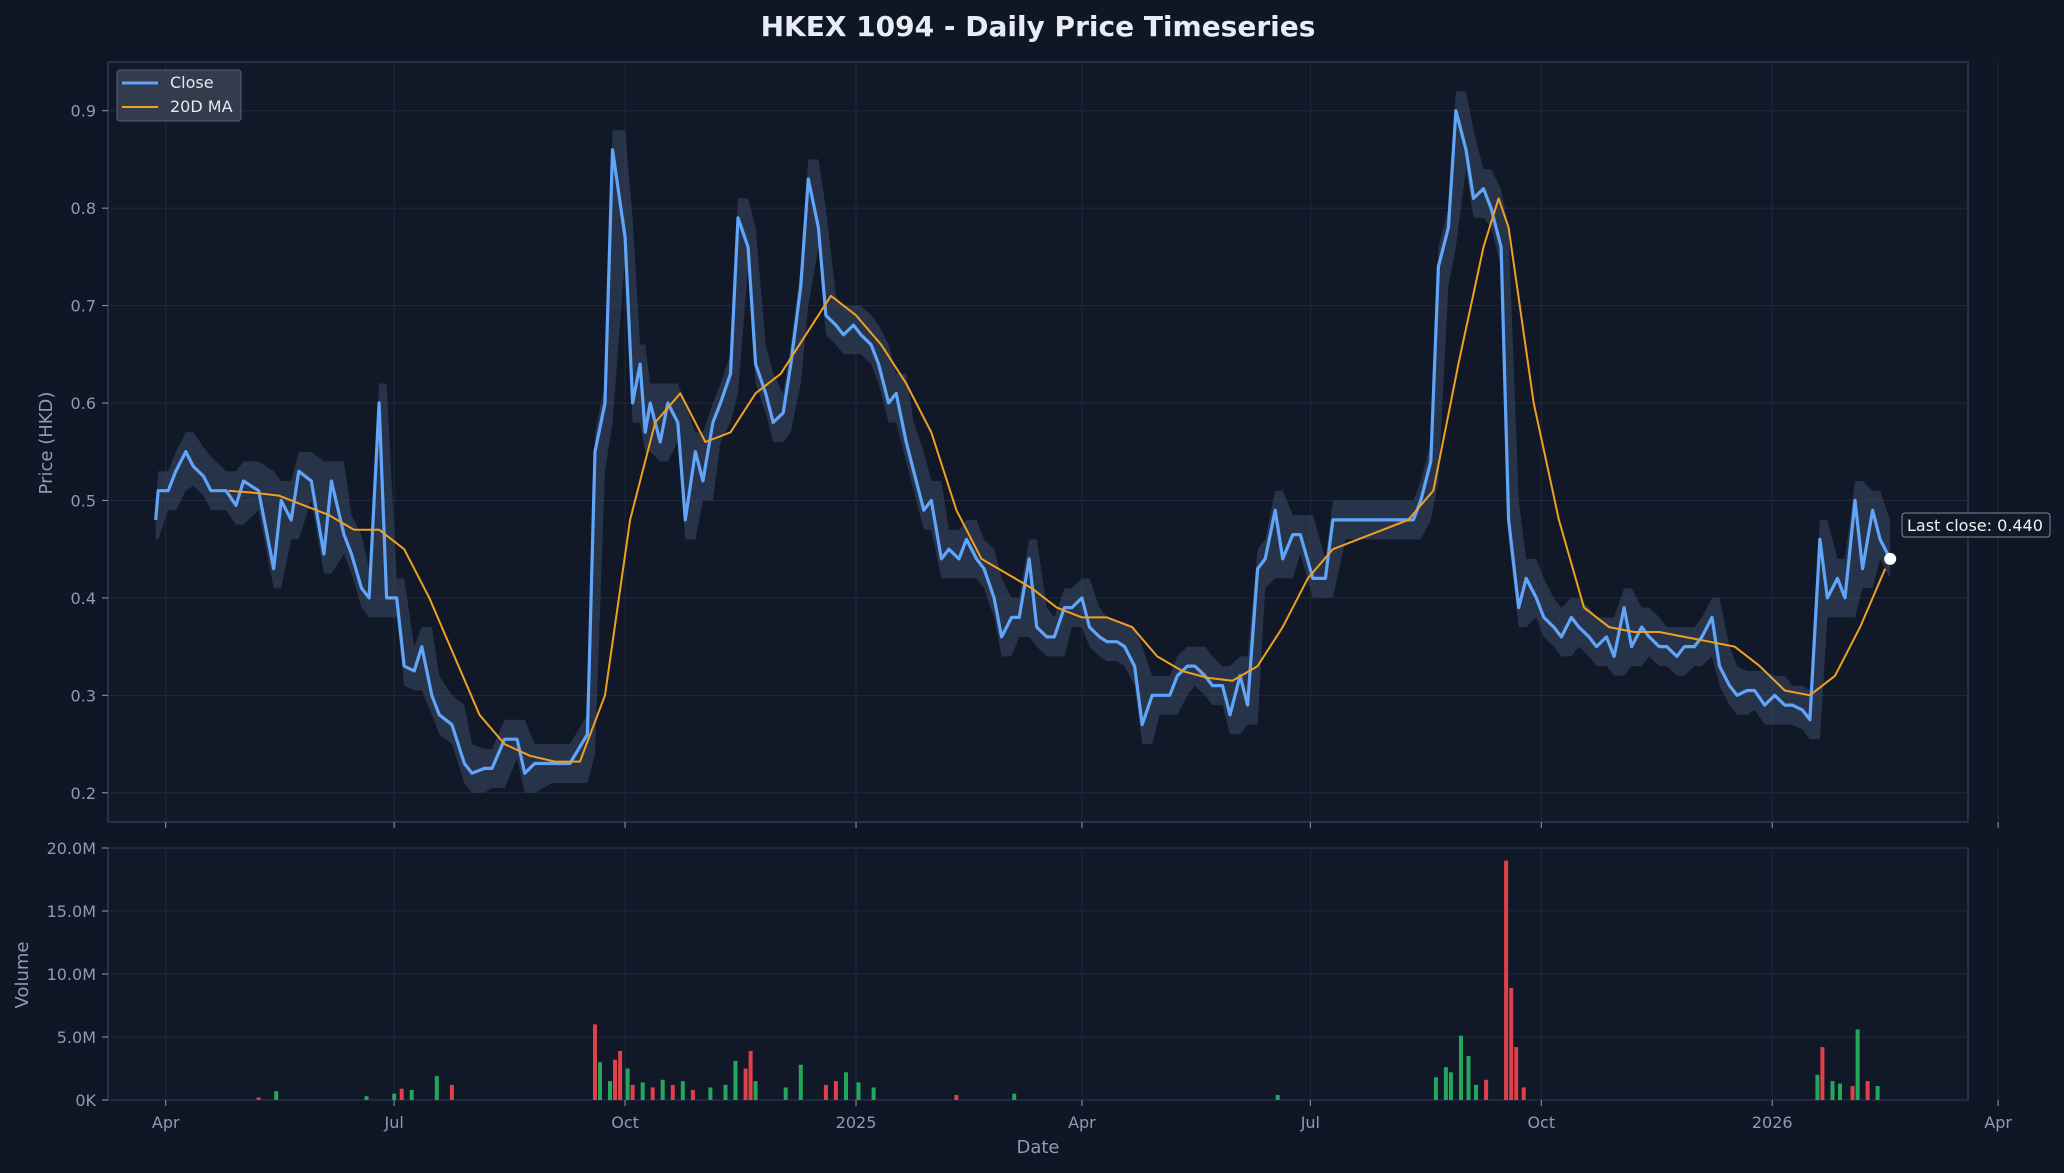 The width and height of the screenshot is (2064, 1173). Describe the element at coordinates (1890, 558) in the screenshot. I see `last-close-marker` at that location.